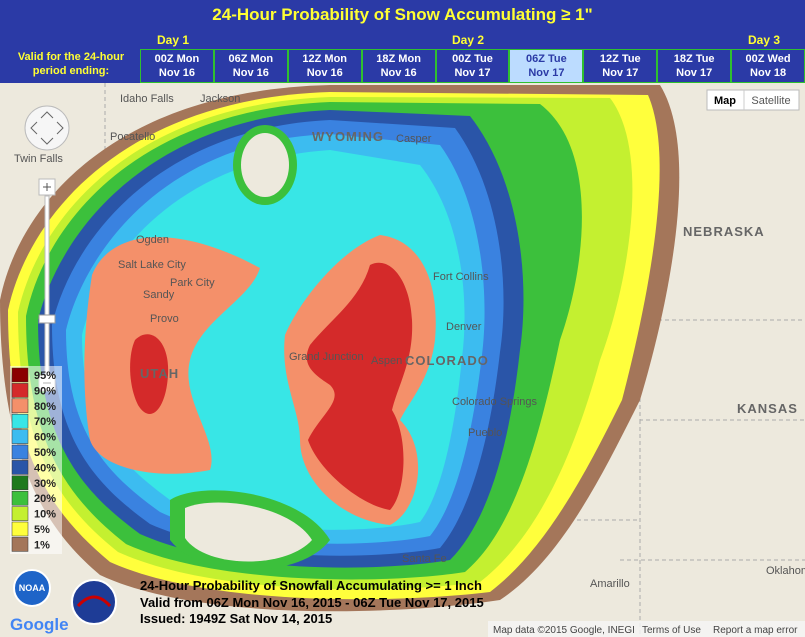 The image size is (805, 637). What do you see at coordinates (177, 66) in the screenshot?
I see `time-tab: 00Z Mon Nov 16` at bounding box center [177, 66].